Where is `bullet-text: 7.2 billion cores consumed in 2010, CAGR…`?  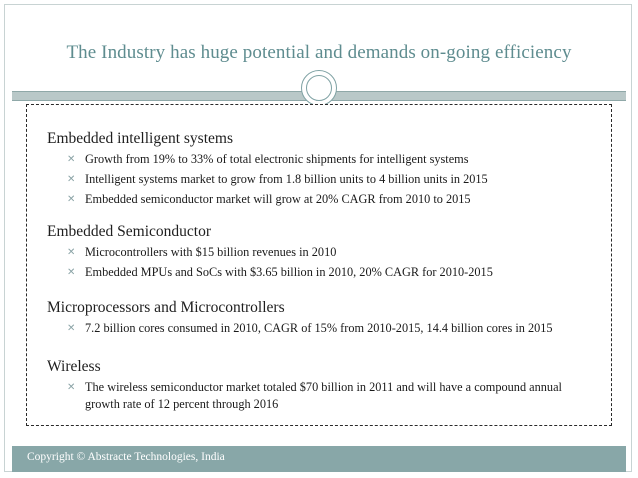
bullet-text: 7.2 billion cores consumed in 2010, CAGR… is located at coordinates (319, 328).